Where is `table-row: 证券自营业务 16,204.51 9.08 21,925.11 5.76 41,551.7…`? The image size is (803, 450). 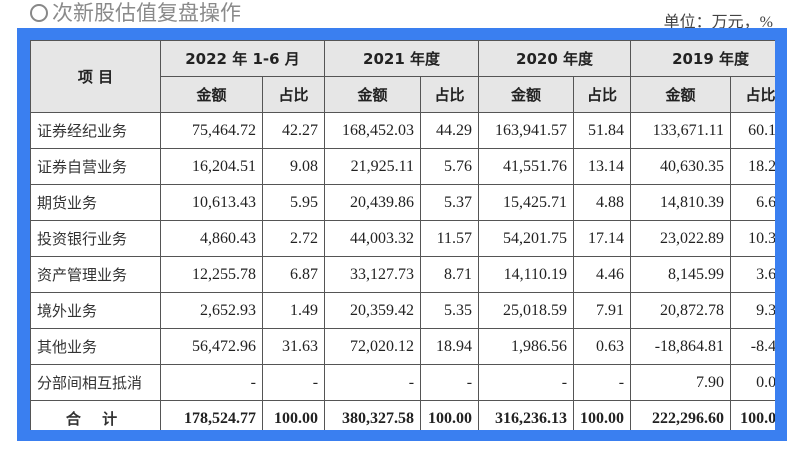 table-row: 证券自营业务 16,204.51 9.08 21,925.11 5.76 41,551.7… is located at coordinates (402, 166).